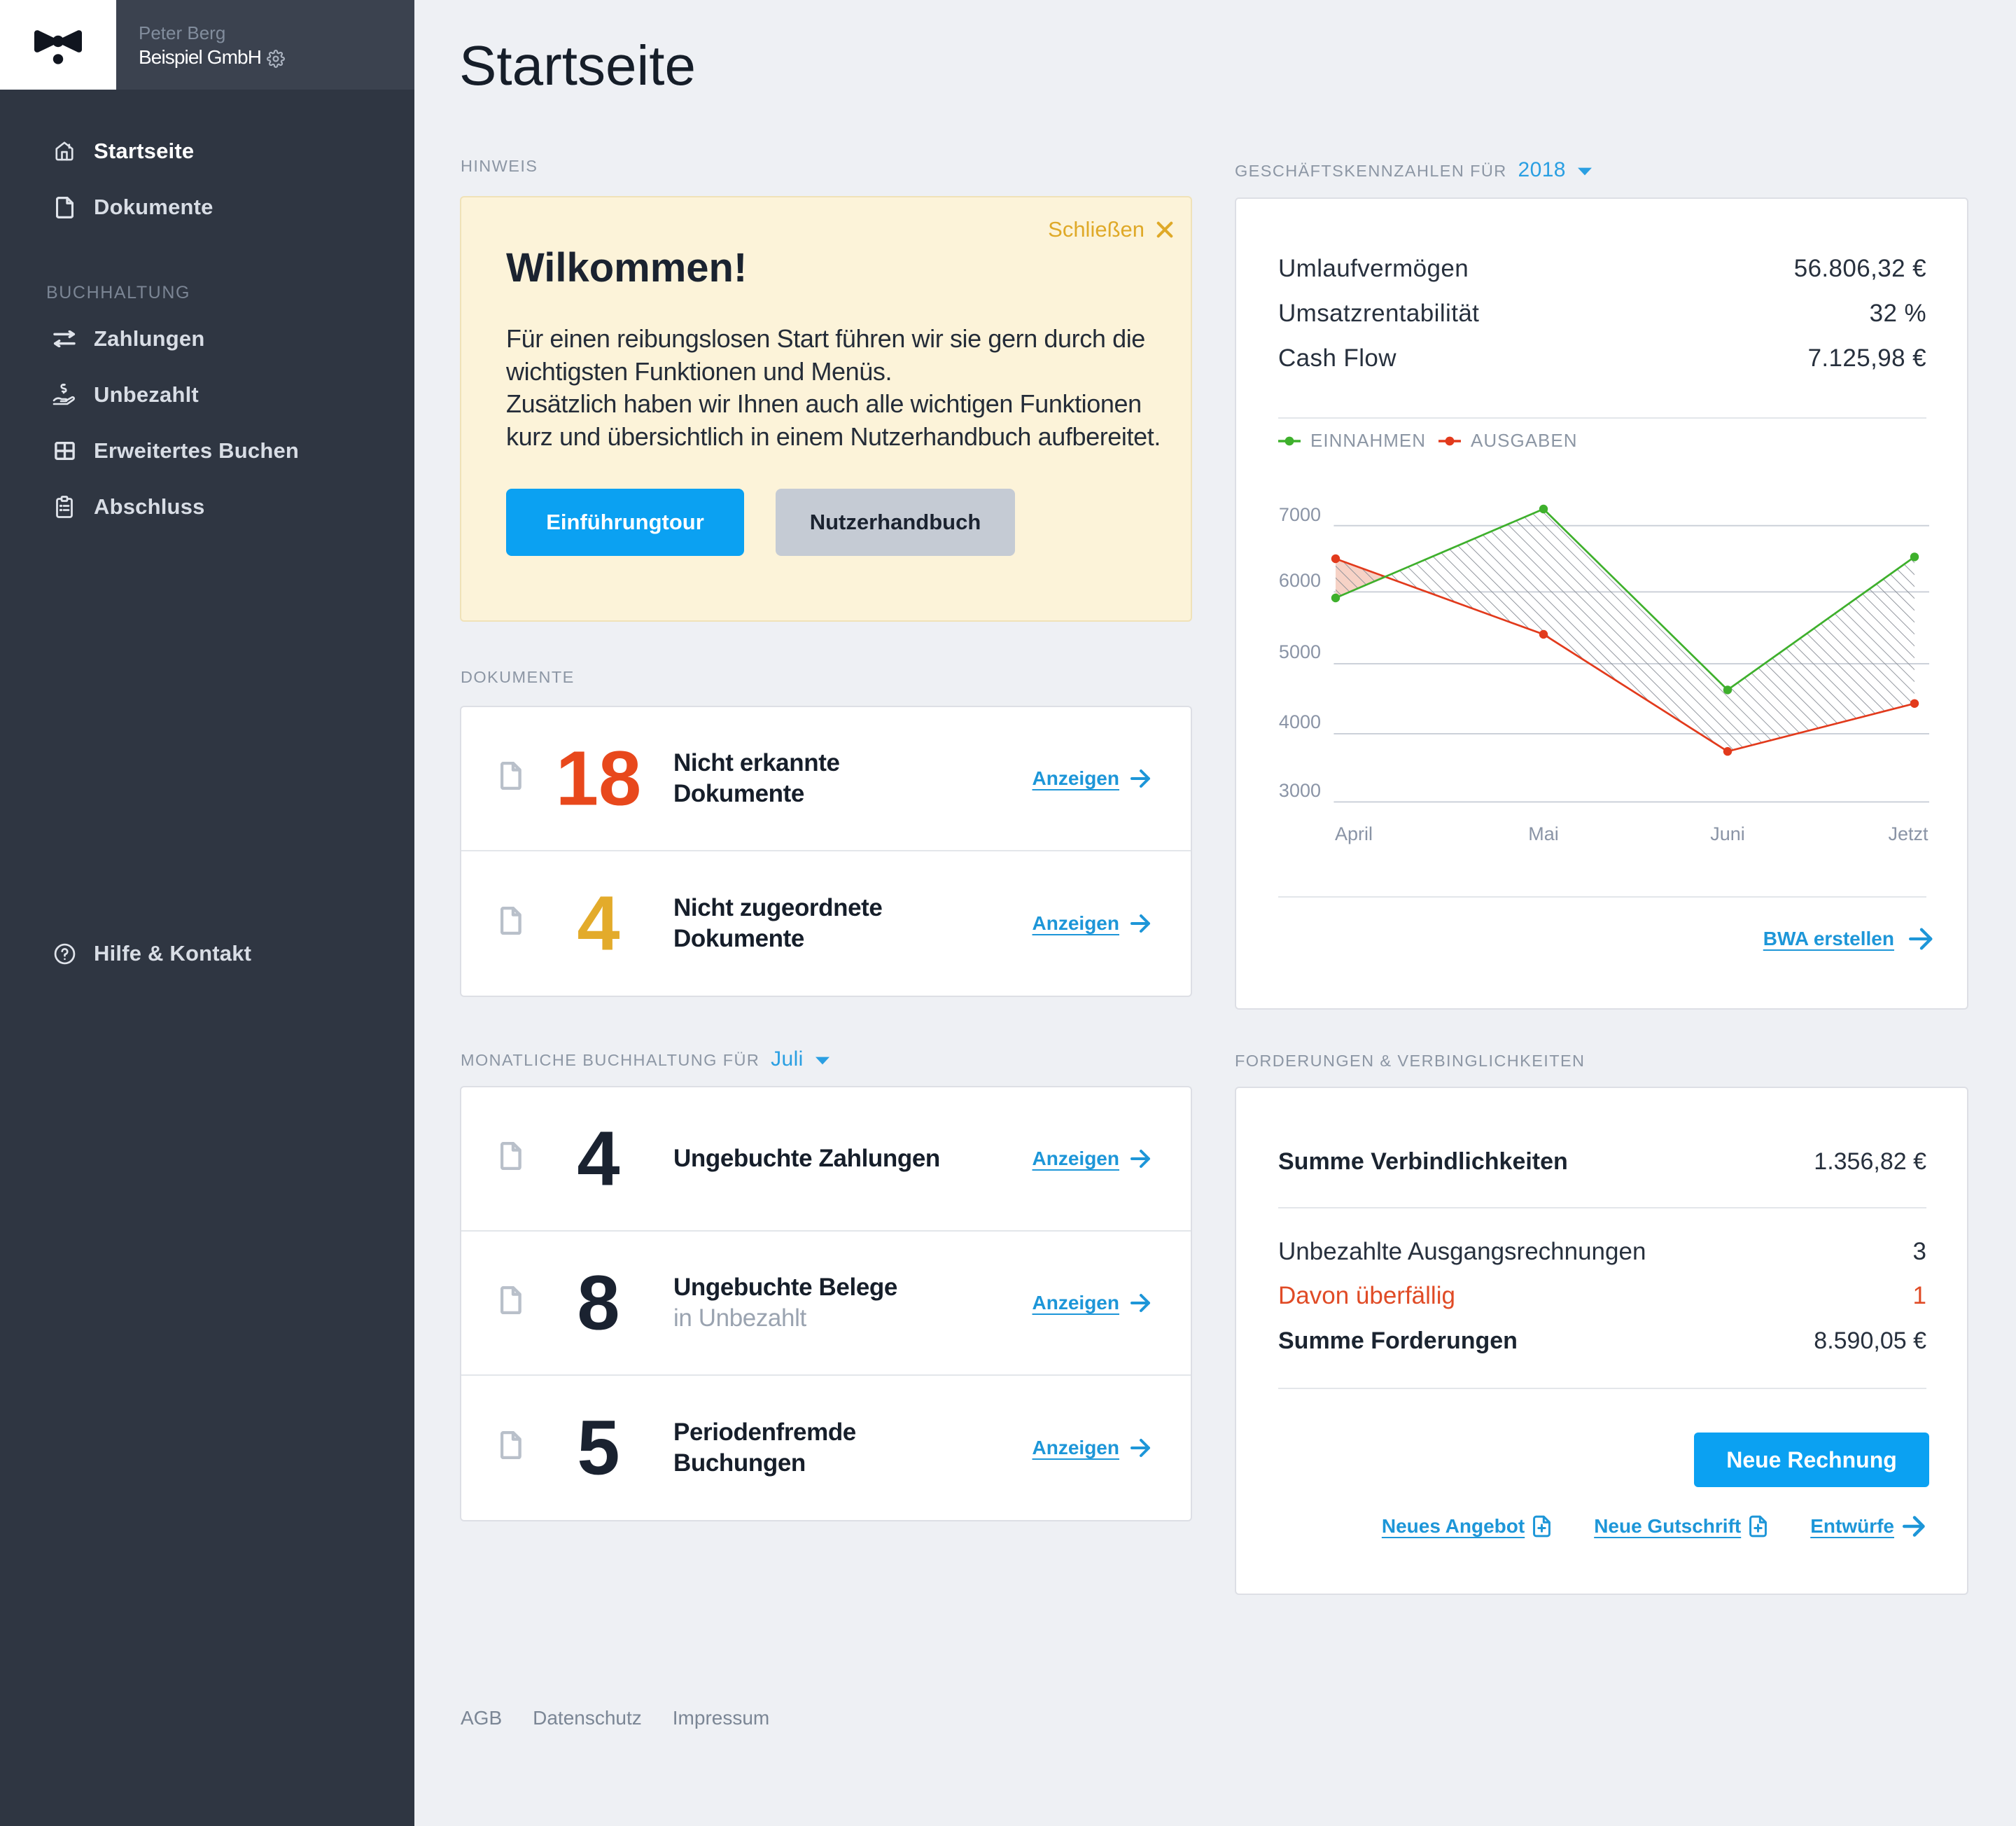 The image size is (2016, 1826). I want to click on svg-text: 5000, so click(1300, 651).